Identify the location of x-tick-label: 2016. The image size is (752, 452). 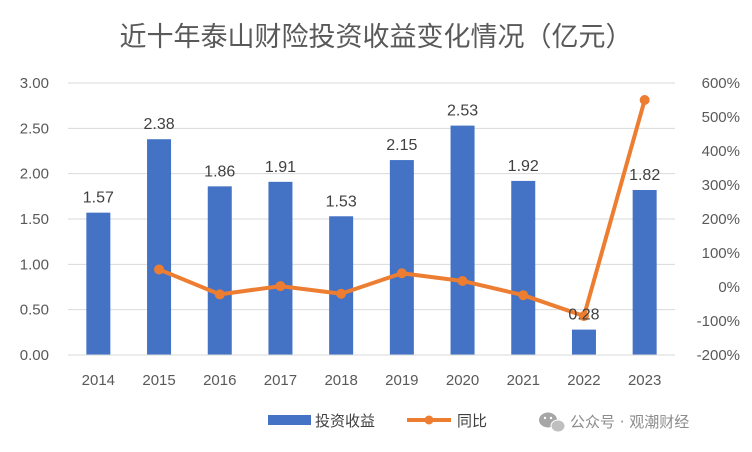
(219, 380).